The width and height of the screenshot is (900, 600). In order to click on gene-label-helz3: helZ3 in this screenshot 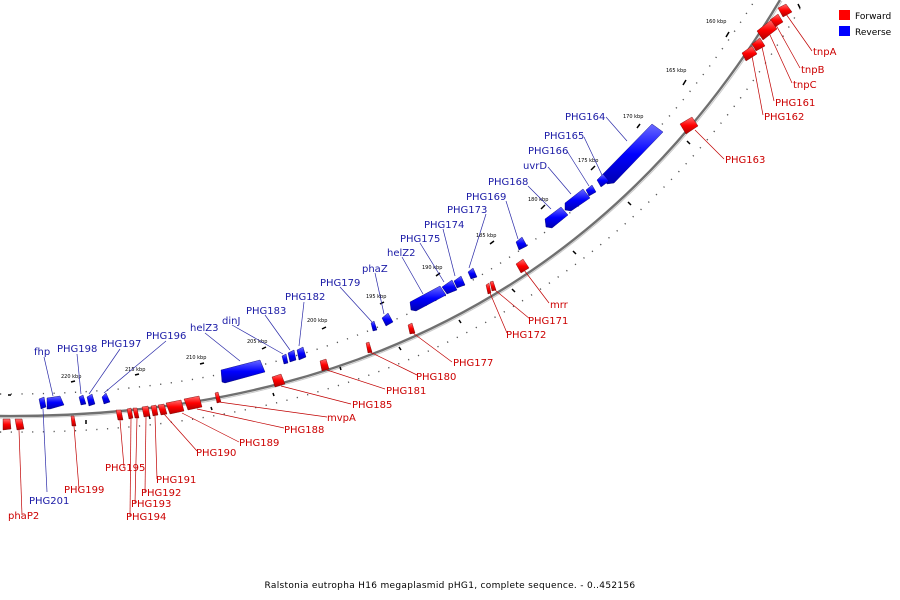, I will do `click(204, 328)`.